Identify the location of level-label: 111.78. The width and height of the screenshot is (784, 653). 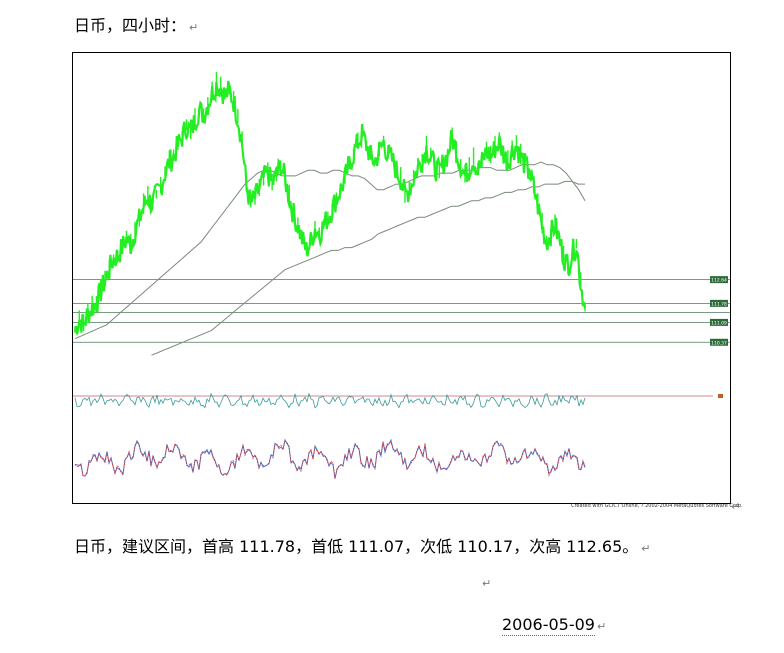
(719, 304).